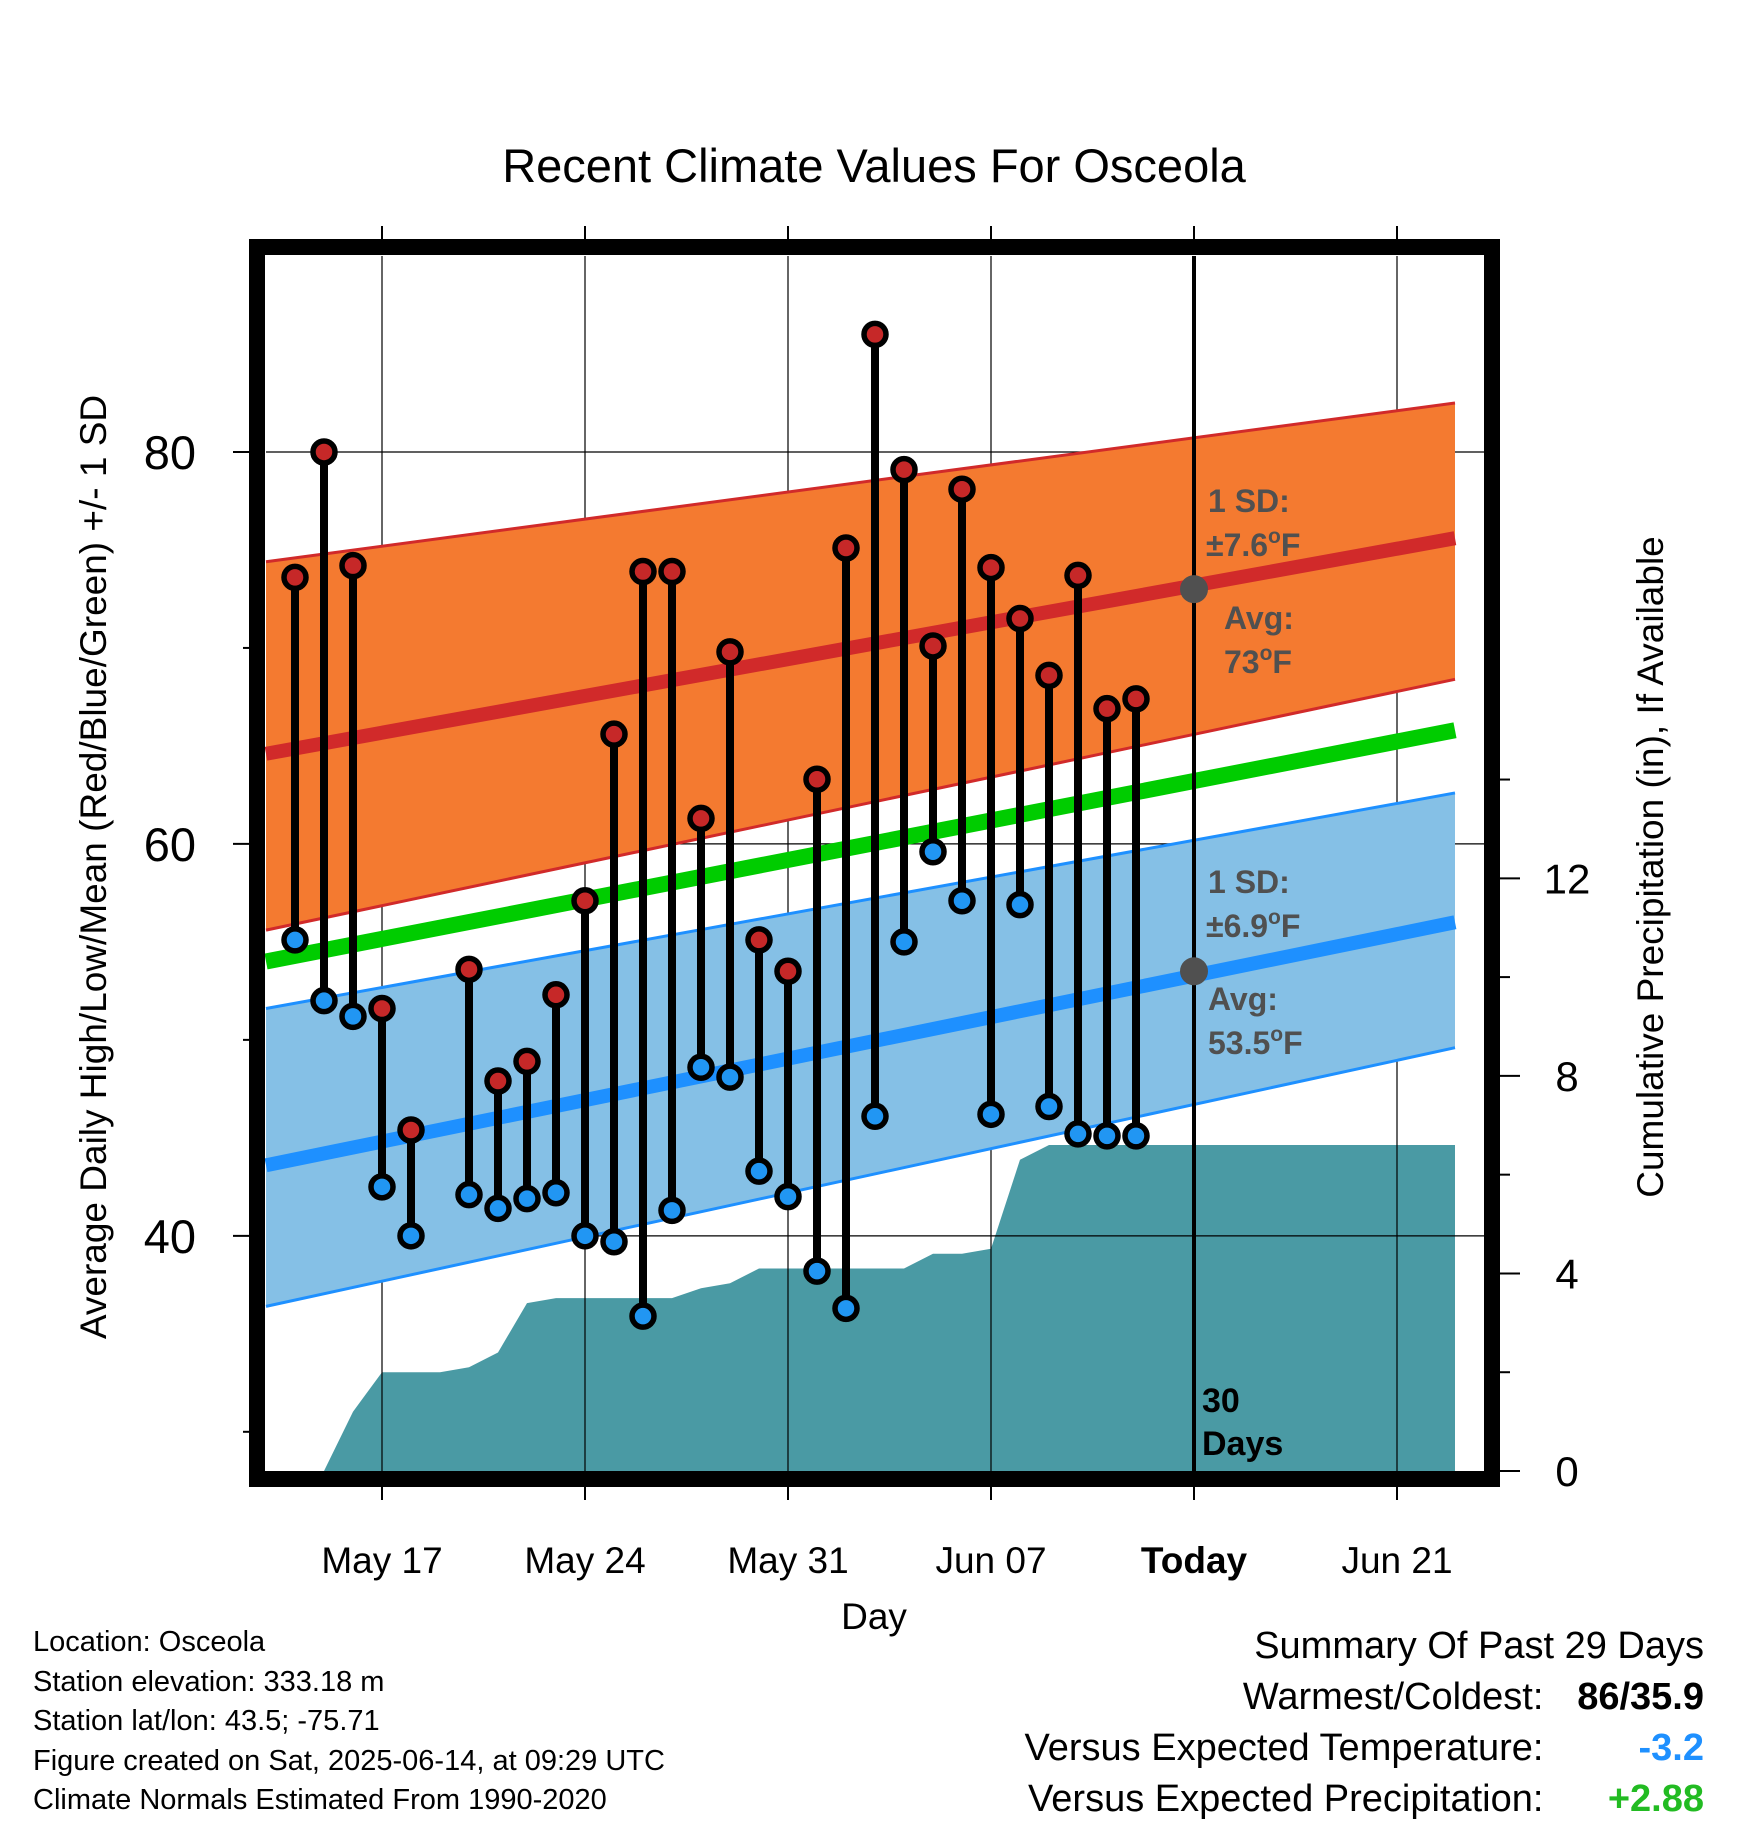 The image size is (1748, 1828). What do you see at coordinates (1249, 882) in the screenshot?
I see `low-sd-label: 1 SD:` at bounding box center [1249, 882].